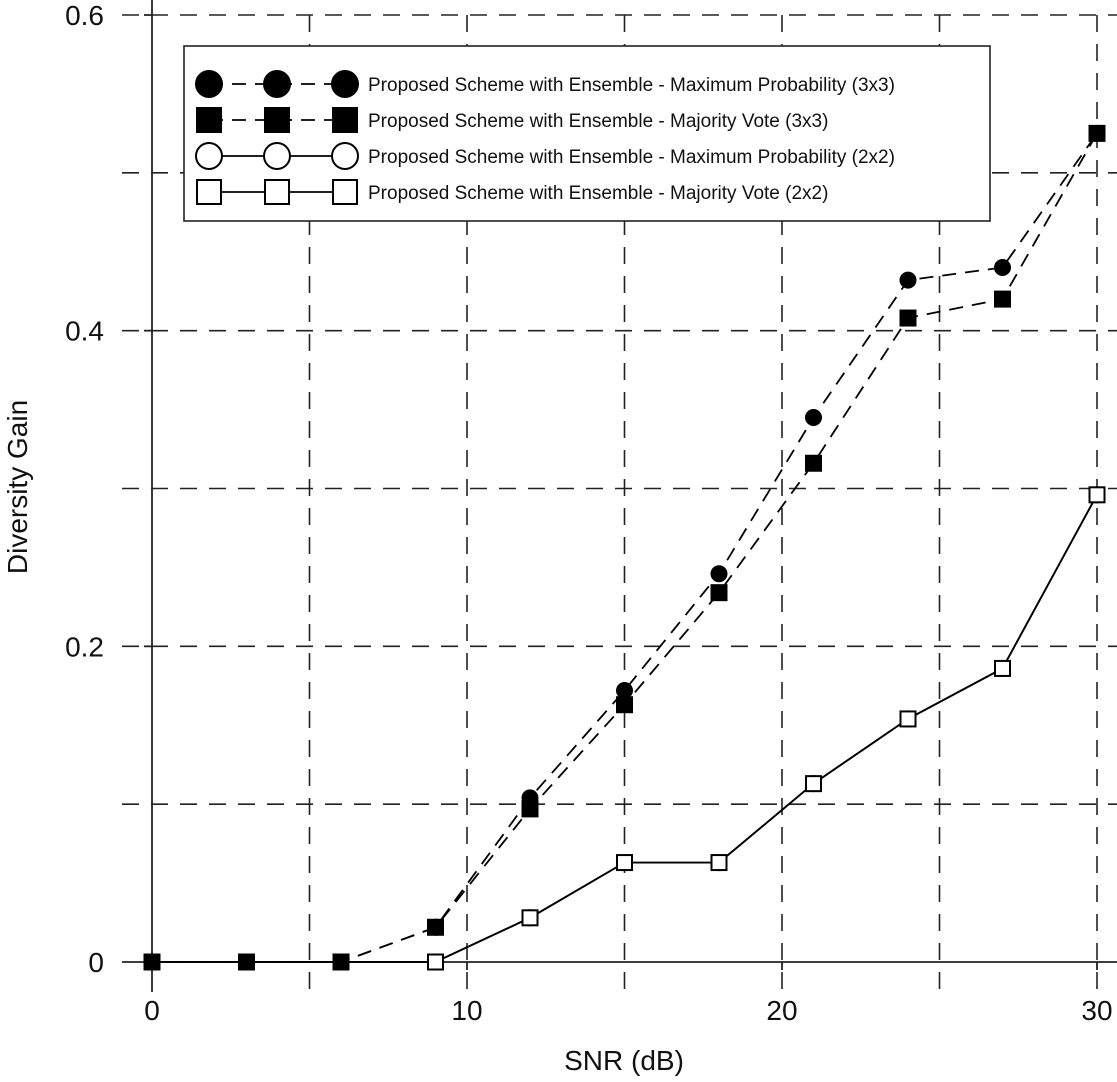 This screenshot has width=1117, height=1082. Describe the element at coordinates (1096, 1010) in the screenshot. I see `x-tick-label: 30` at that location.